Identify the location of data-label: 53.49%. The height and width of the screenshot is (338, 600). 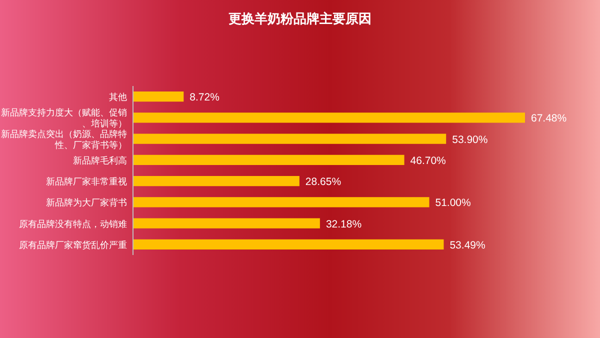
(468, 245).